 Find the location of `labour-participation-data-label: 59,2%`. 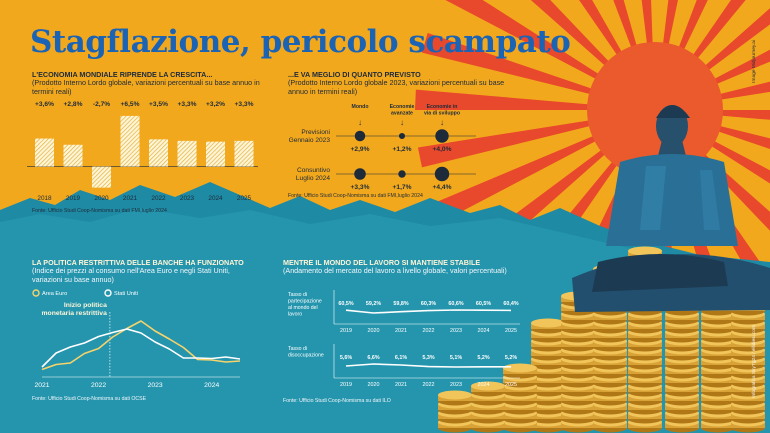

labour-participation-data-label: 59,2% is located at coordinates (373, 304).